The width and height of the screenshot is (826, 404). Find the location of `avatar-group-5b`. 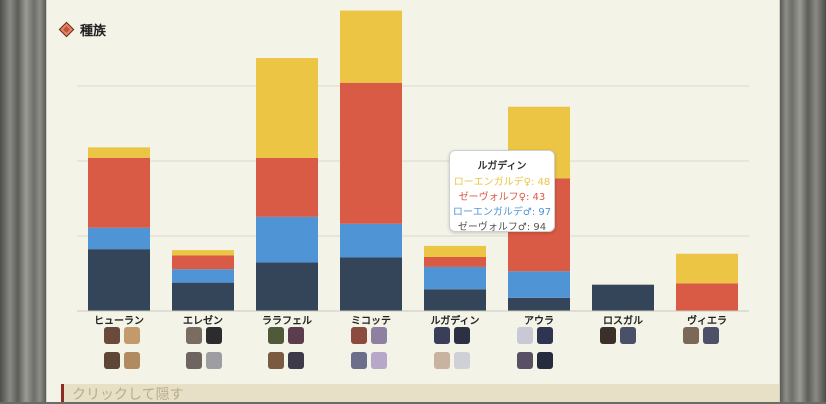

avatar-group-5b is located at coordinates (452, 360).